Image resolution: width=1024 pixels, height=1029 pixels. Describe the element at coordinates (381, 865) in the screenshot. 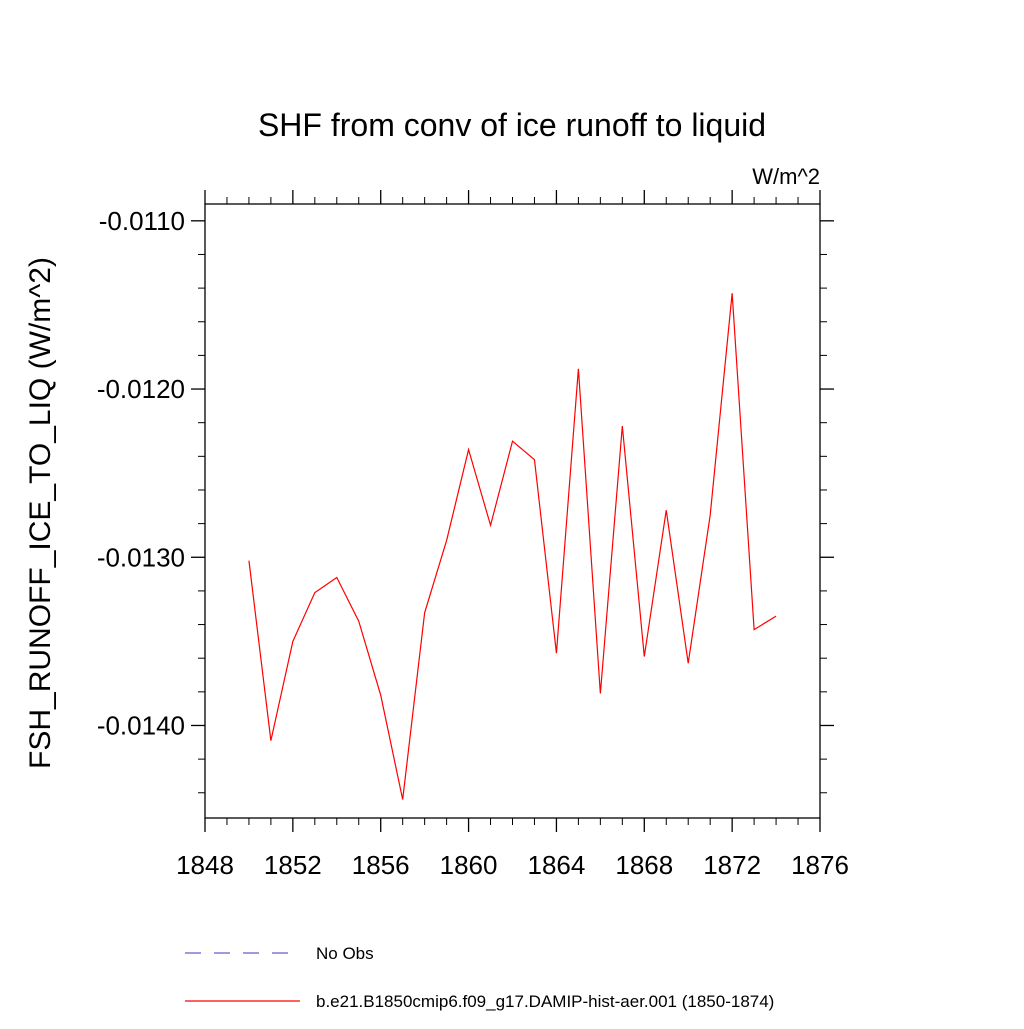

I see `x-tick-label: 1856` at that location.